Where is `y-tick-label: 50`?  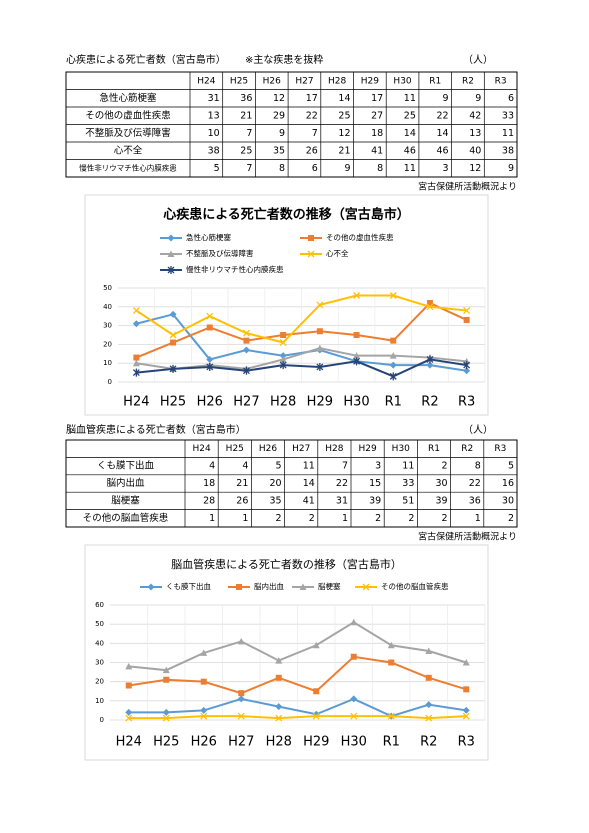
y-tick-label: 50 is located at coordinates (99, 624).